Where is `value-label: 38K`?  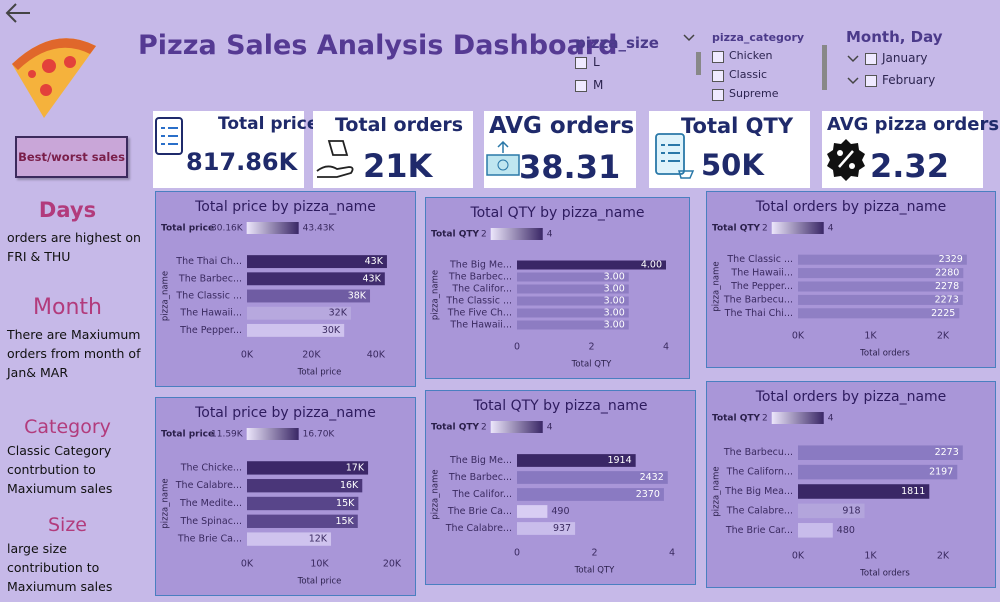 value-label: 38K is located at coordinates (357, 296).